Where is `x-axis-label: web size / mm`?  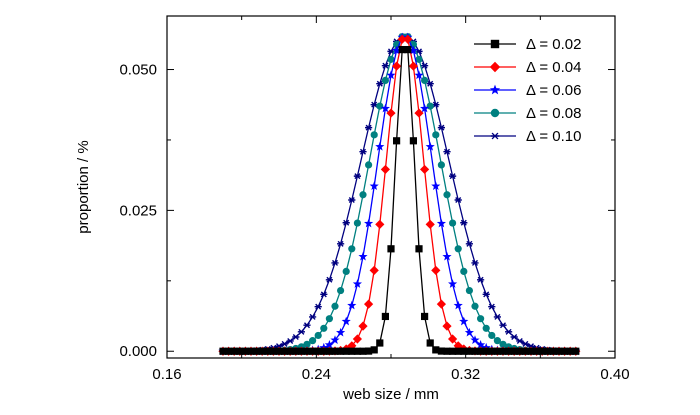 x-axis-label: web size / mm is located at coordinates (390, 394).